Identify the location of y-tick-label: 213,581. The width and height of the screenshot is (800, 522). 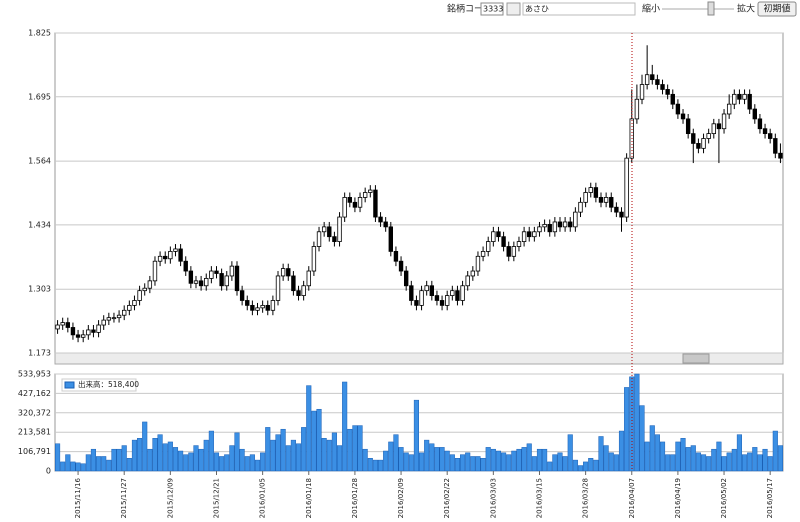
(34, 432).